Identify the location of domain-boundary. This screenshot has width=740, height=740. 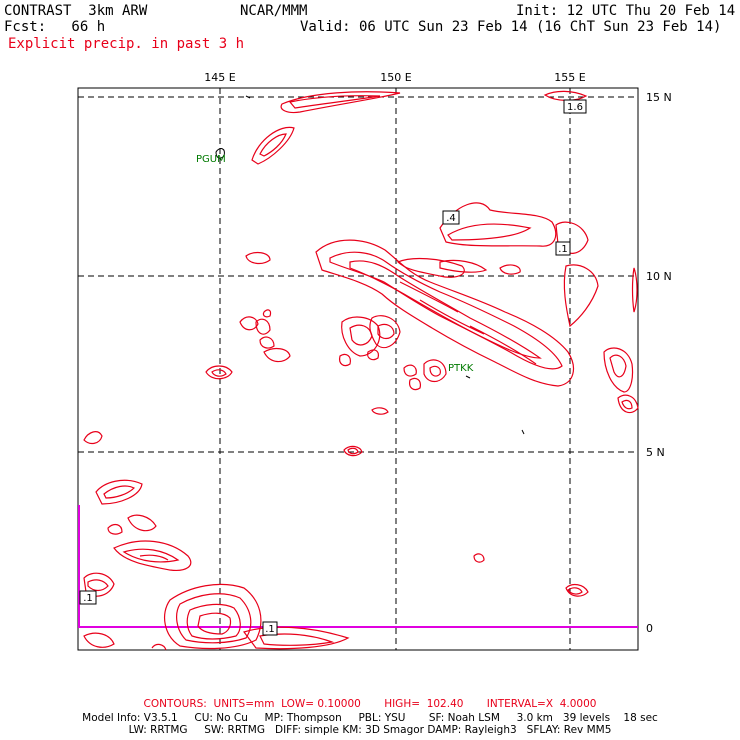
(358, 566).